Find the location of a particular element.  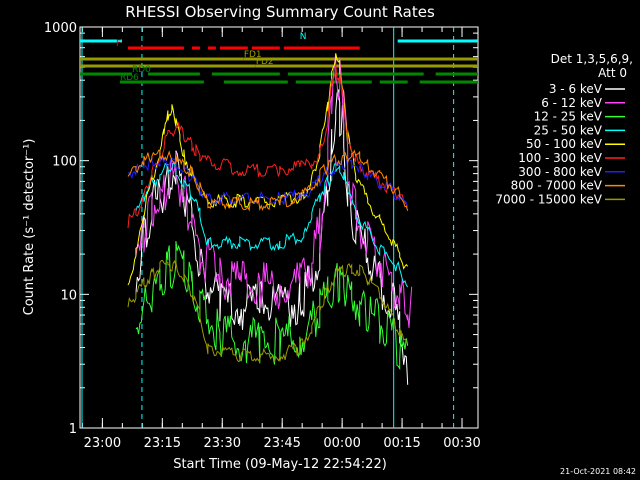

legend-title-line-2: Att 0 is located at coordinates (612, 73).